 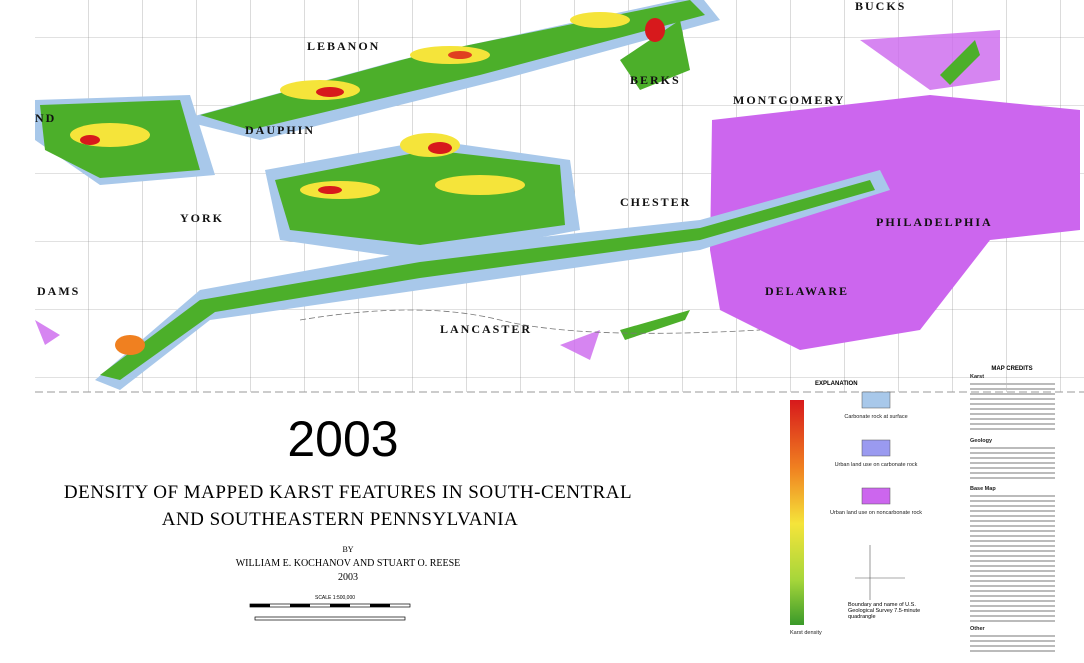 What do you see at coordinates (347, 549) in the screenshot?
I see `by: BY` at bounding box center [347, 549].